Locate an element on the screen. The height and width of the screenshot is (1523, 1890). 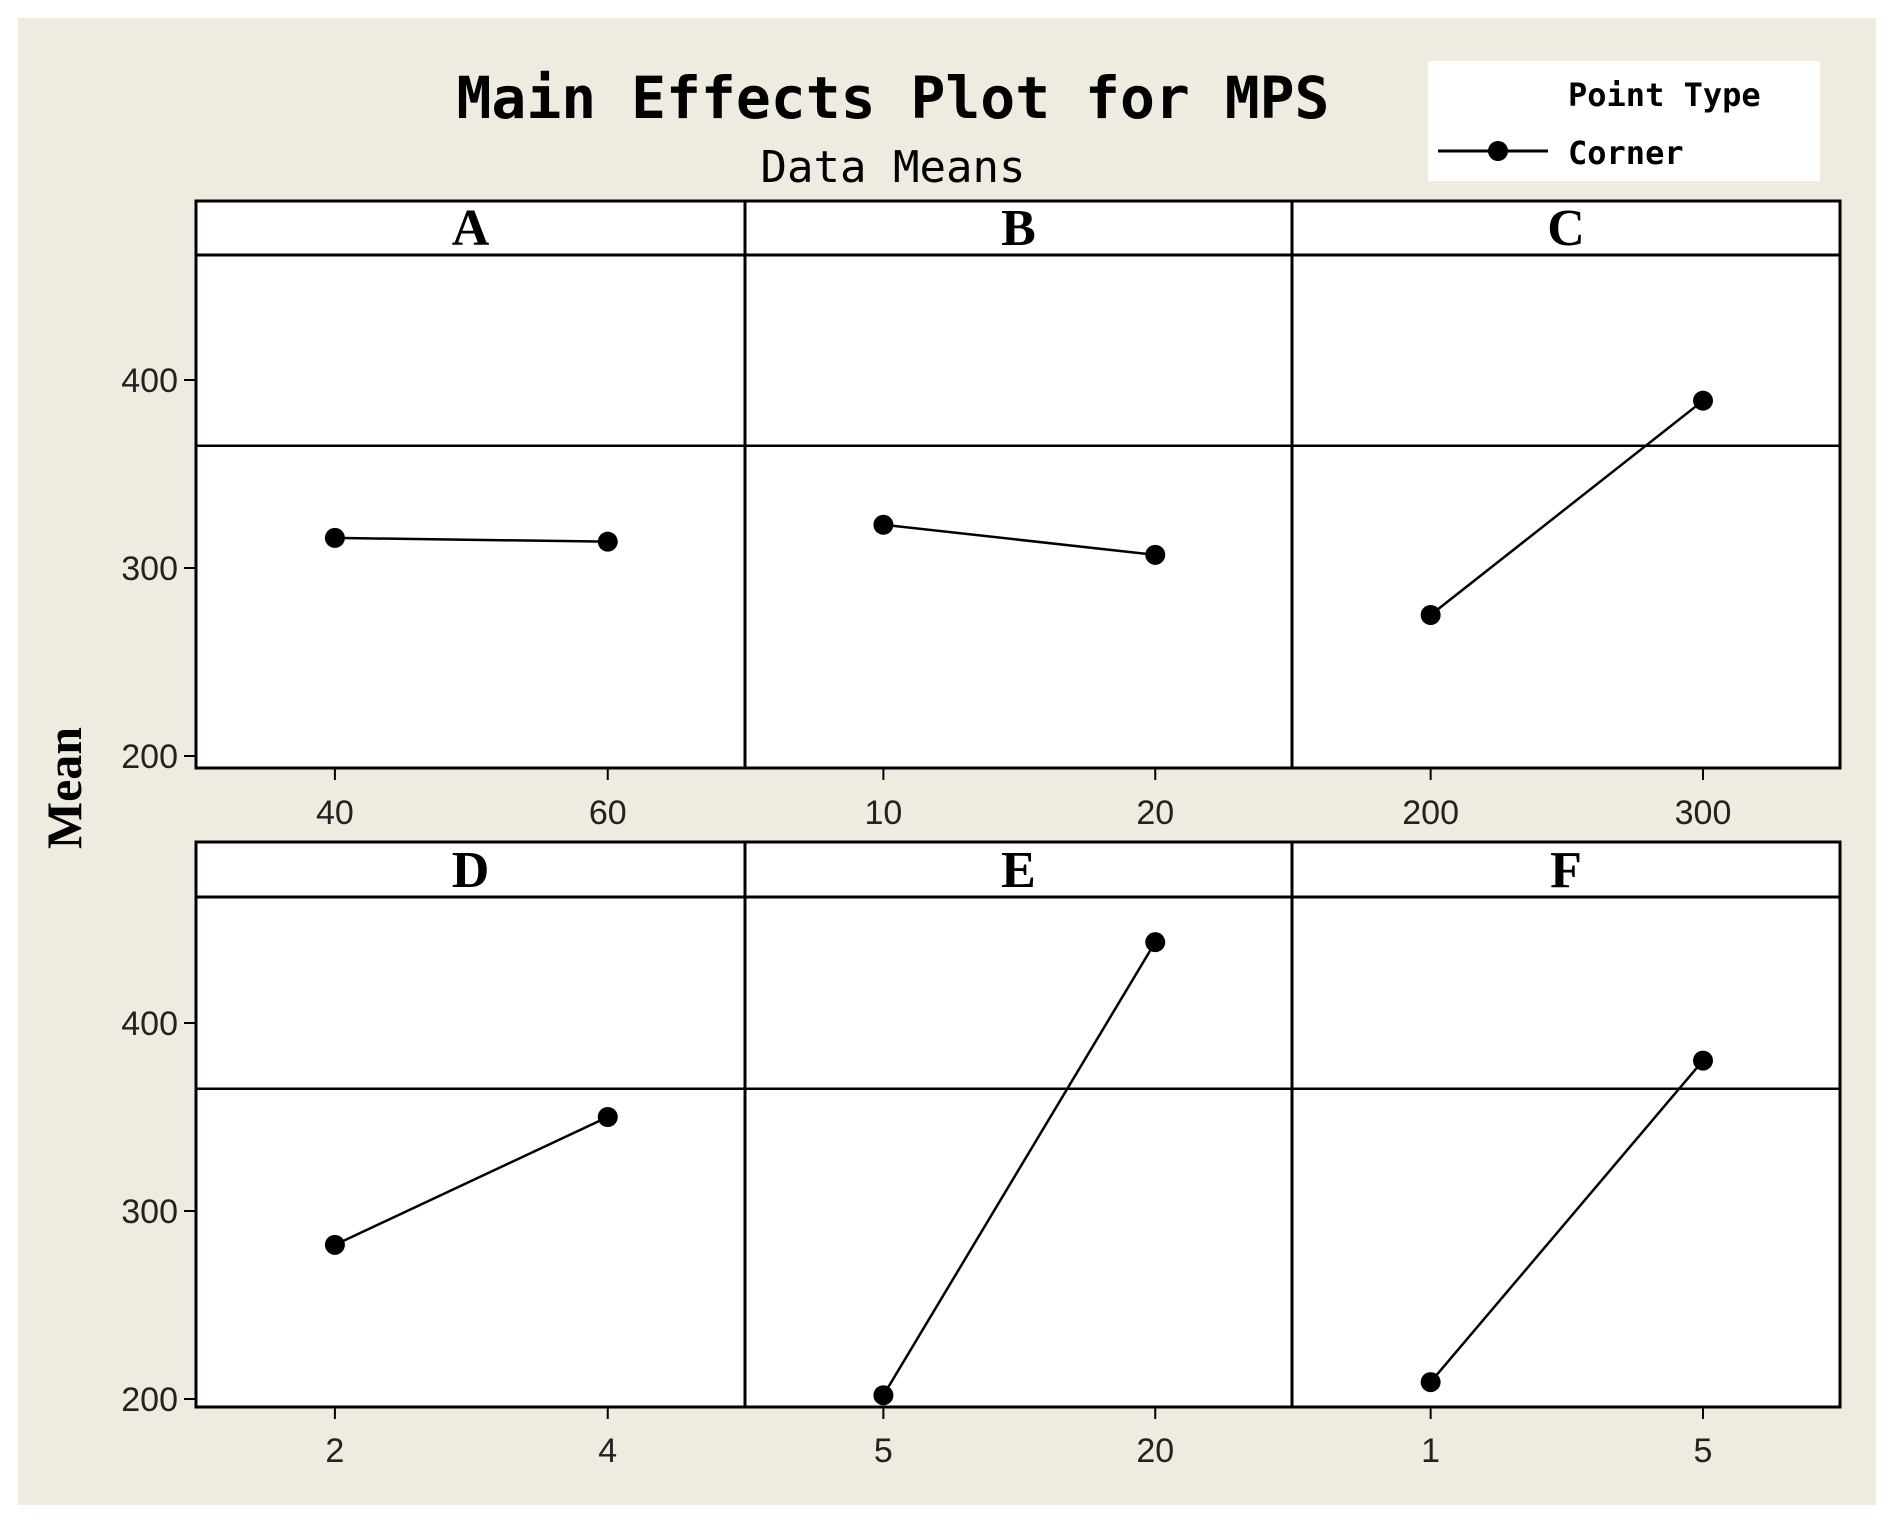
x-tick-label-b-2: 20 is located at coordinates (1155, 813).